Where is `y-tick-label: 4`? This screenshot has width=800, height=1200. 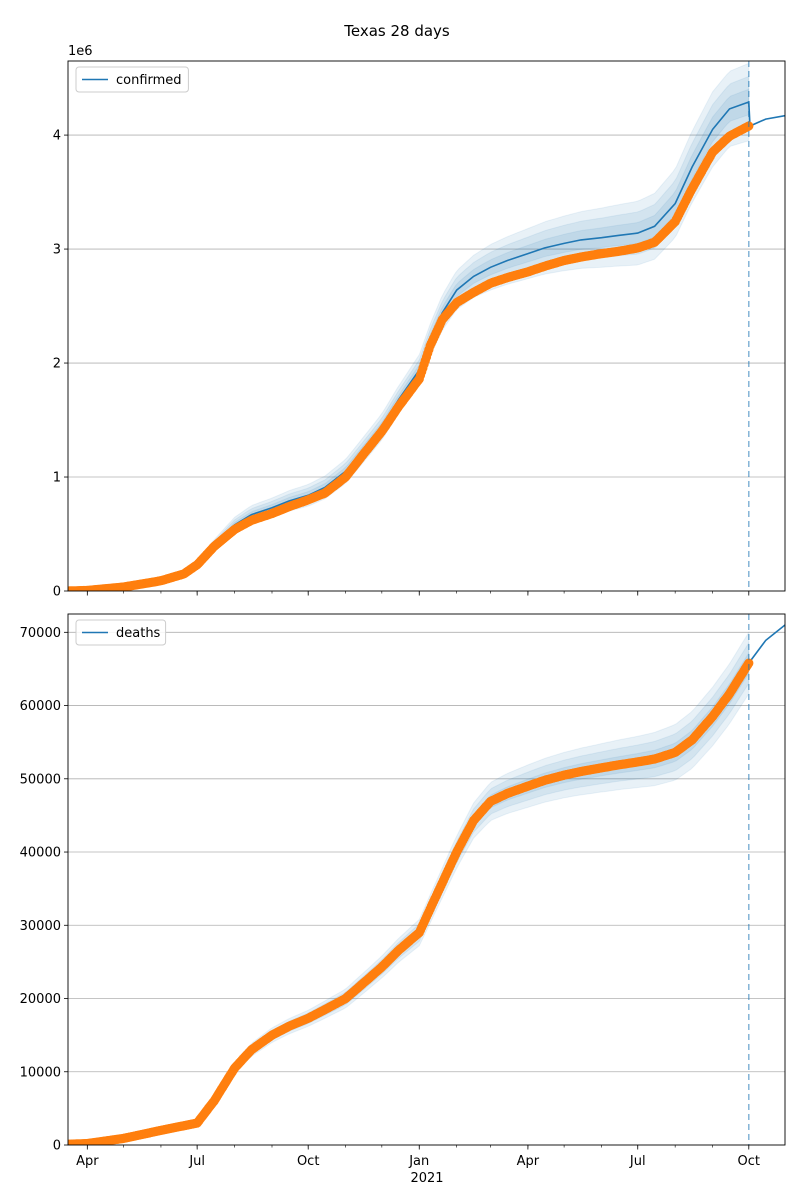
y-tick-label: 4 is located at coordinates (57, 136).